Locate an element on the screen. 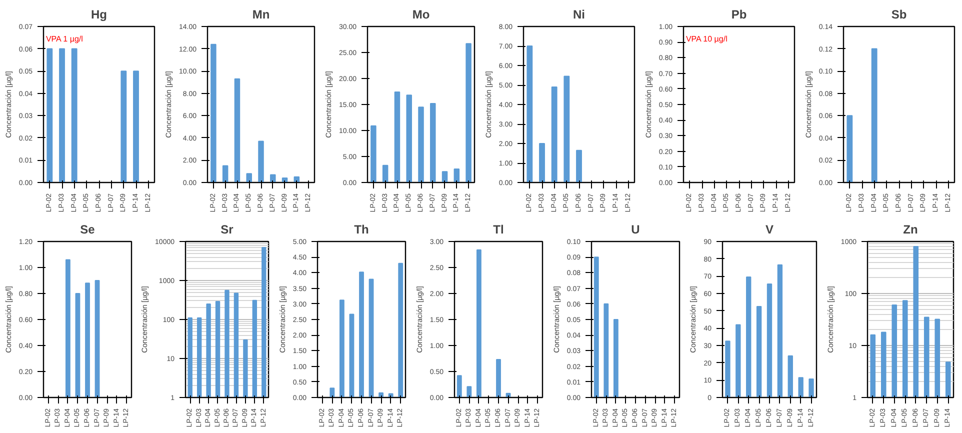 This screenshot has width=962, height=433. chart-title: Mo is located at coordinates (421, 15).